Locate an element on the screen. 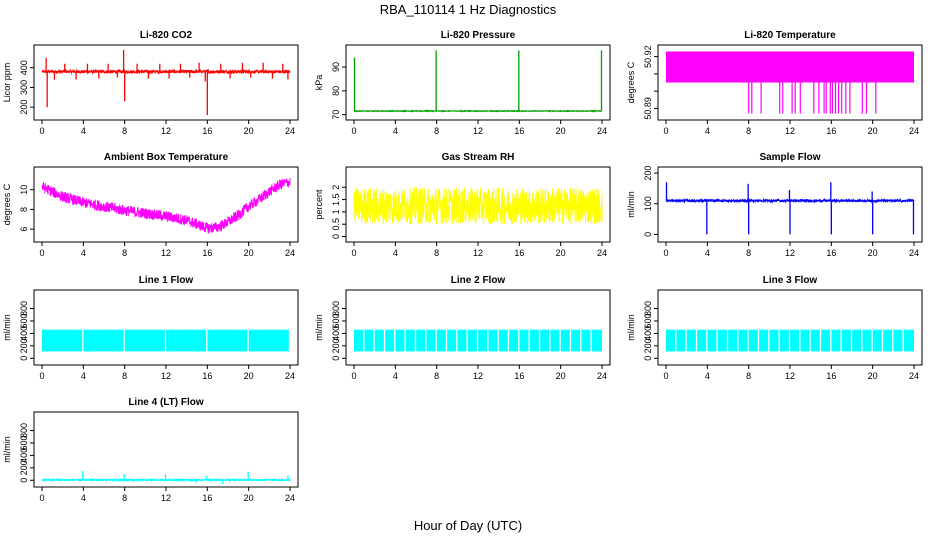 The width and height of the screenshot is (936, 540). y-tick-label: 300 is located at coordinates (24, 87).